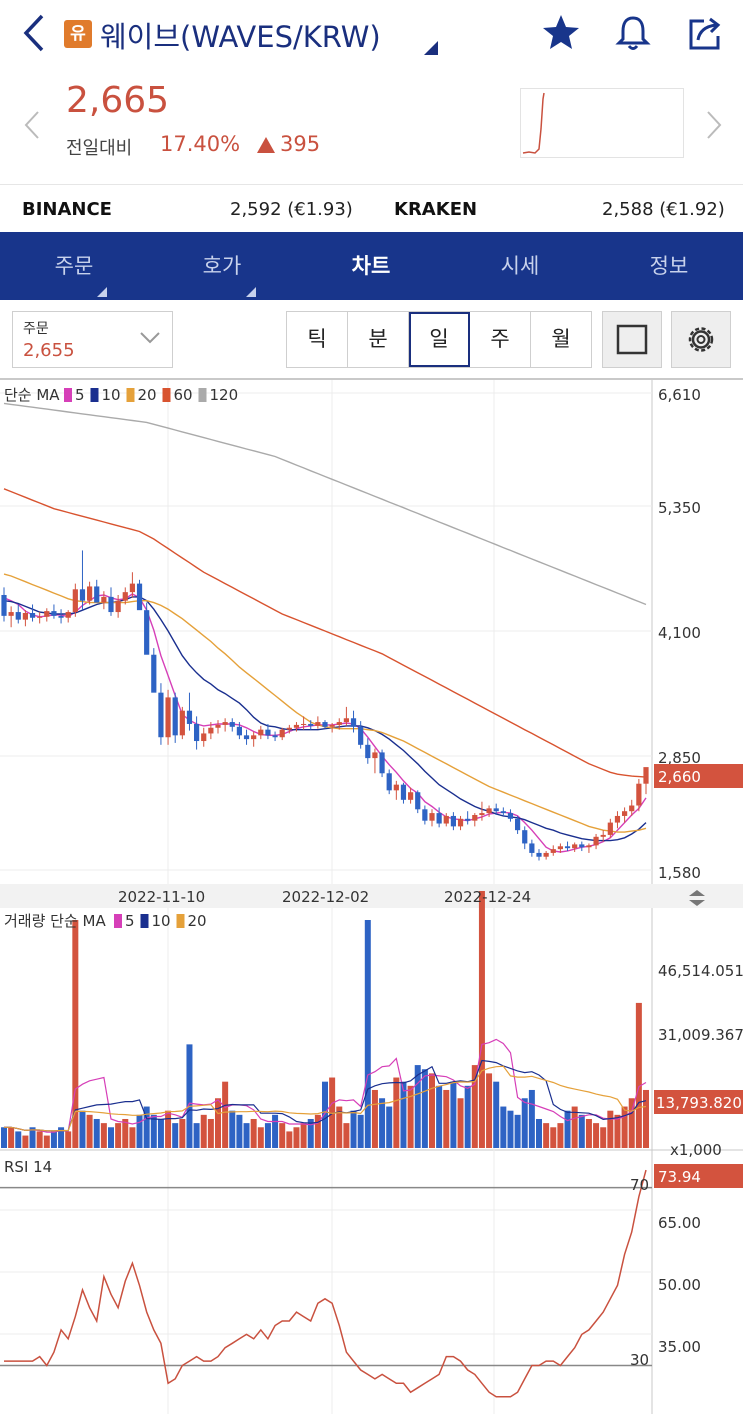 The height and width of the screenshot is (1418, 743). I want to click on rsi-y-tick: 50.00, so click(679, 1285).